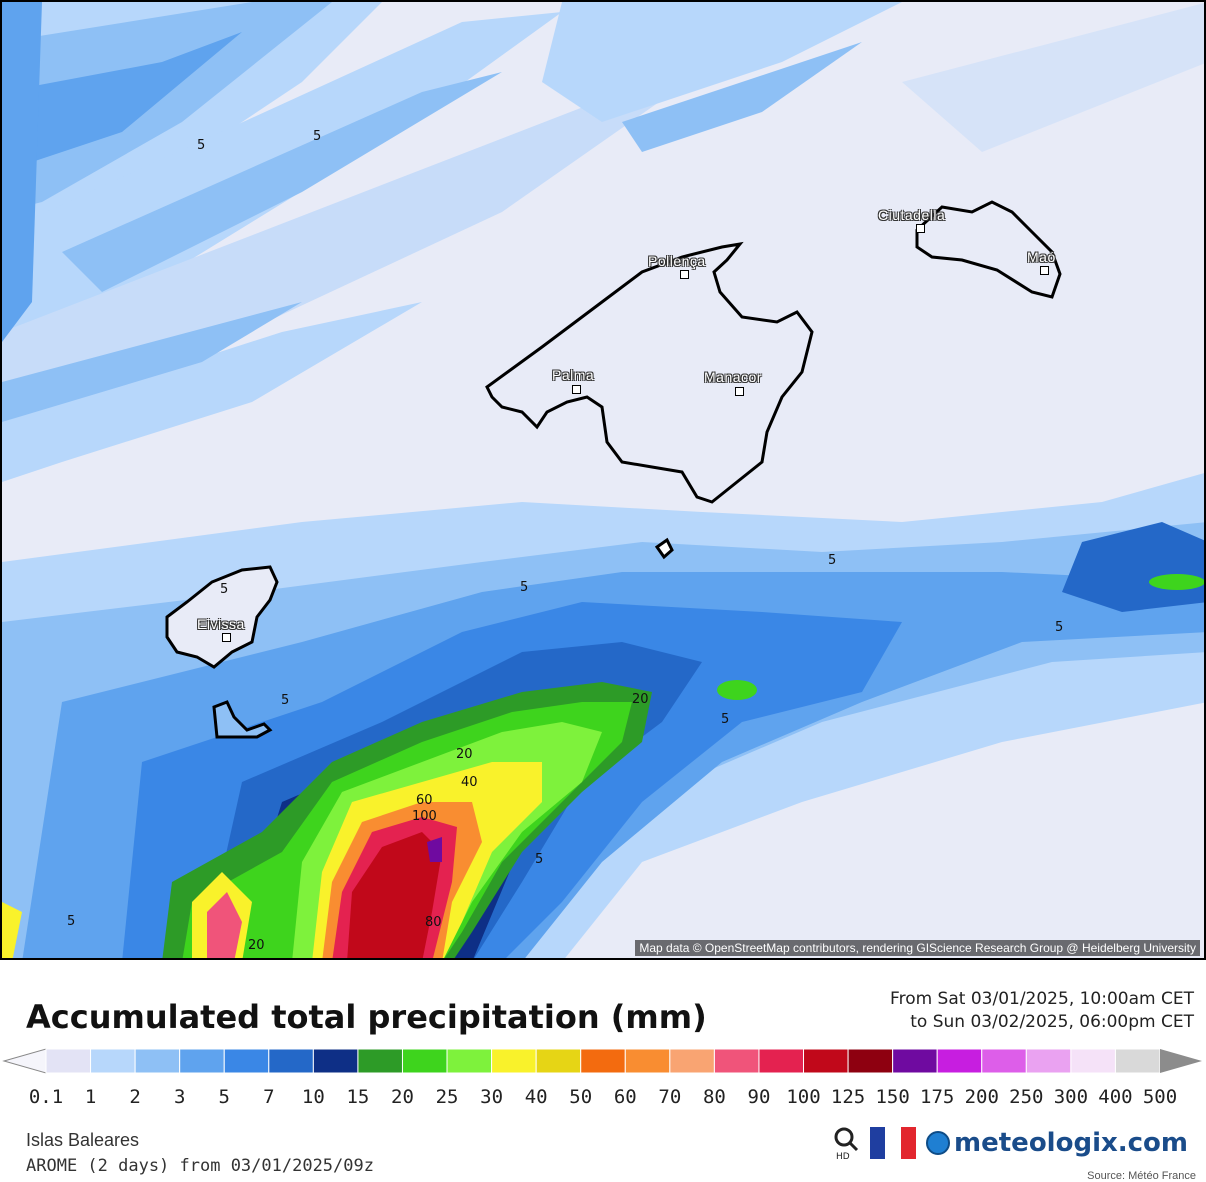 The height and width of the screenshot is (1182, 1206). What do you see at coordinates (536, 1097) in the screenshot?
I see `scale-tick-label: 40` at bounding box center [536, 1097].